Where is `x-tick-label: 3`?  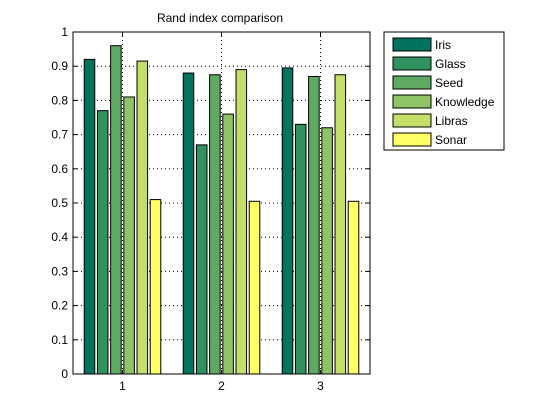
x-tick-label: 3 is located at coordinates (320, 386).